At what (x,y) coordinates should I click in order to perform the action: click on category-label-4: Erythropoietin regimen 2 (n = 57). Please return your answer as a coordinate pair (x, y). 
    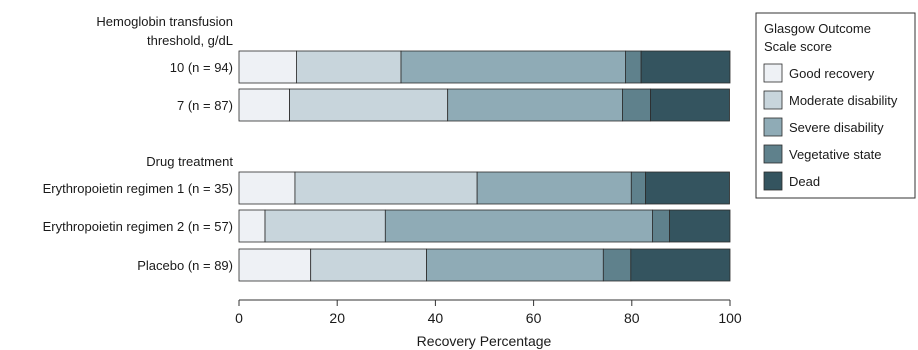
    Looking at the image, I should click on (138, 226).